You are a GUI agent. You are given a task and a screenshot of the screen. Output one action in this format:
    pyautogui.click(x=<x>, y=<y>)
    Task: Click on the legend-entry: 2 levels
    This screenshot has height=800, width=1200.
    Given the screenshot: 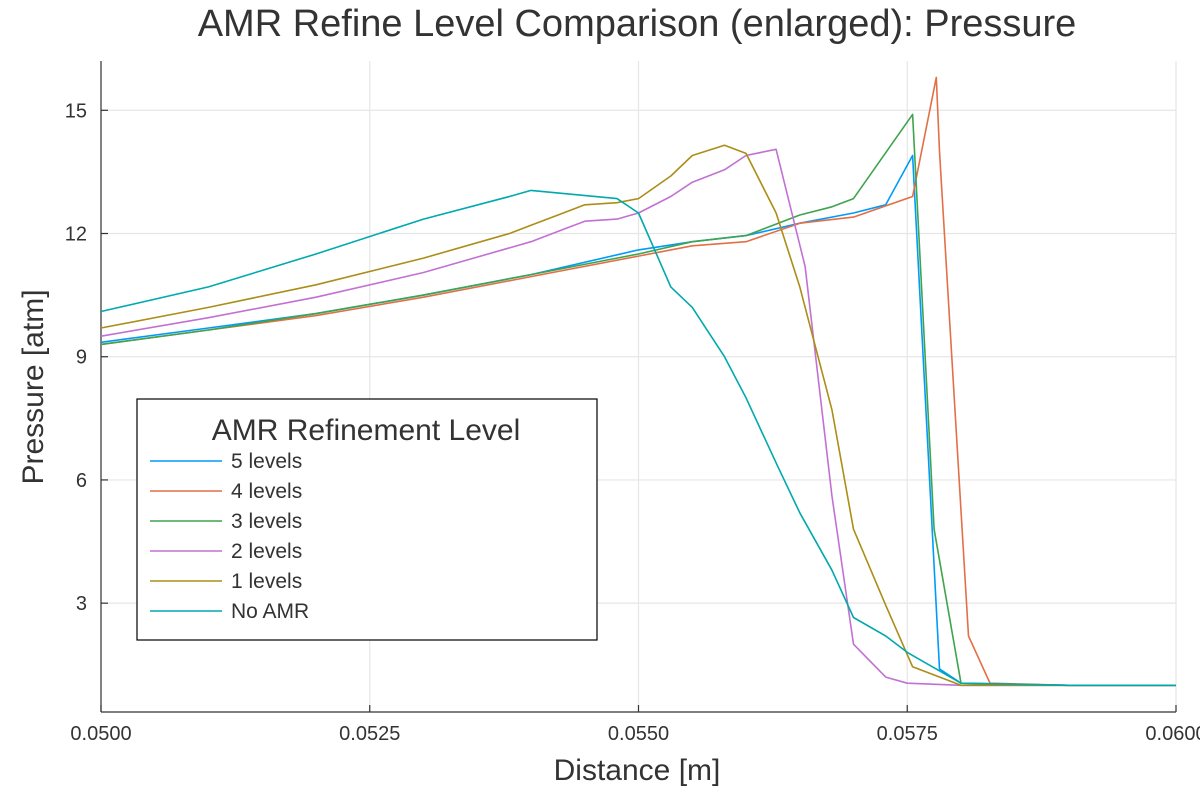 What is the action you would take?
    pyautogui.click(x=266, y=551)
    